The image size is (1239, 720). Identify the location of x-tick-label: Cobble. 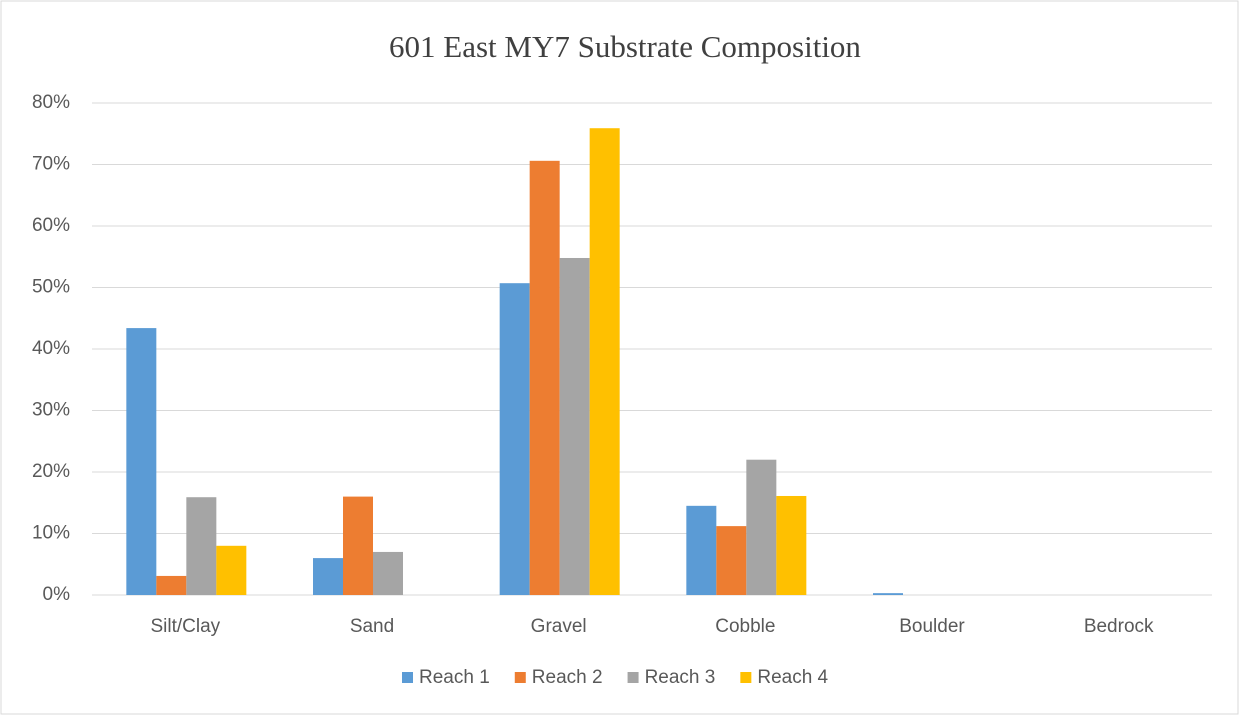
(745, 626).